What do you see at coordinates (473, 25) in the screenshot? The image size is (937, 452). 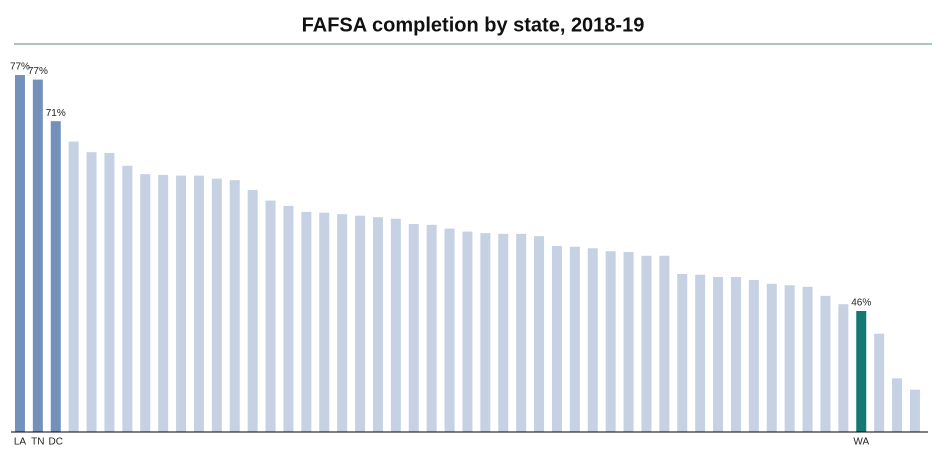 I see `chart-title: FAFSA completion by state, 2018-19` at bounding box center [473, 25].